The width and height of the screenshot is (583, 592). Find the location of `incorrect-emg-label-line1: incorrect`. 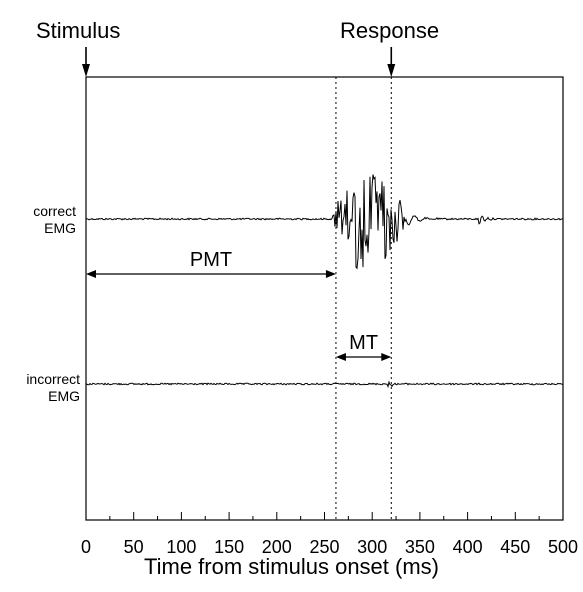

incorrect-emg-label-line1: incorrect is located at coordinates (53, 379).